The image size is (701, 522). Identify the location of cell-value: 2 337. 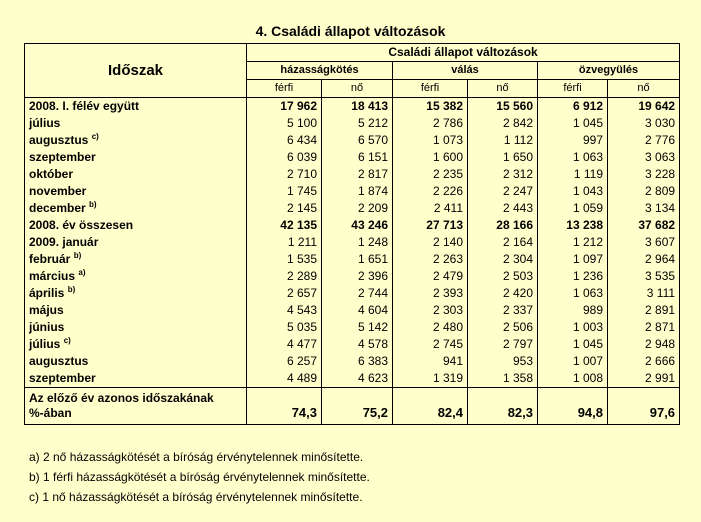
(502, 310).